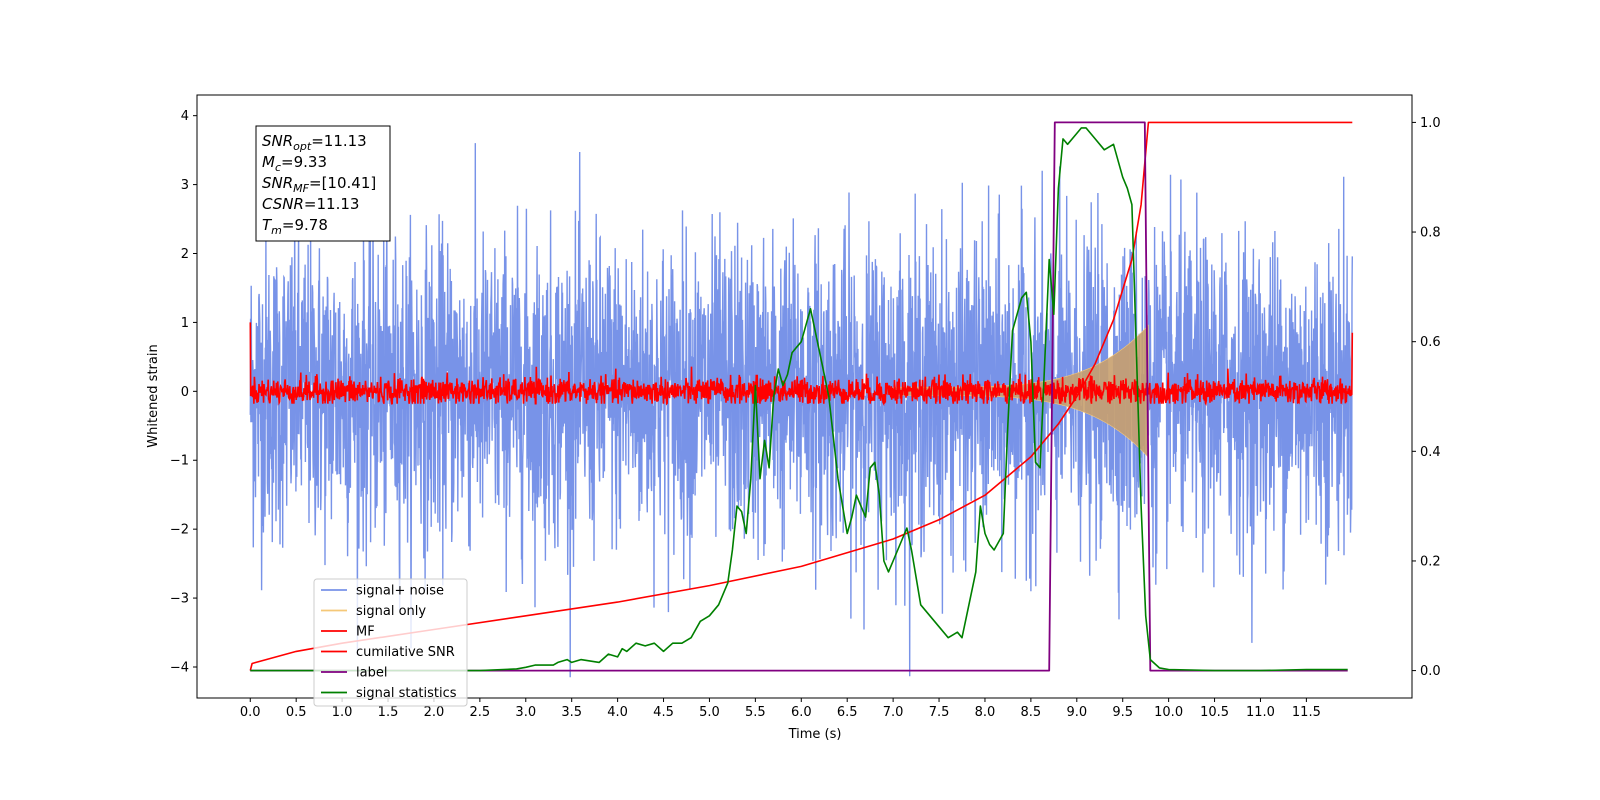 The image size is (1600, 800). What do you see at coordinates (1430, 452) in the screenshot?
I see `y-right-tick-label: 0.4` at bounding box center [1430, 452].